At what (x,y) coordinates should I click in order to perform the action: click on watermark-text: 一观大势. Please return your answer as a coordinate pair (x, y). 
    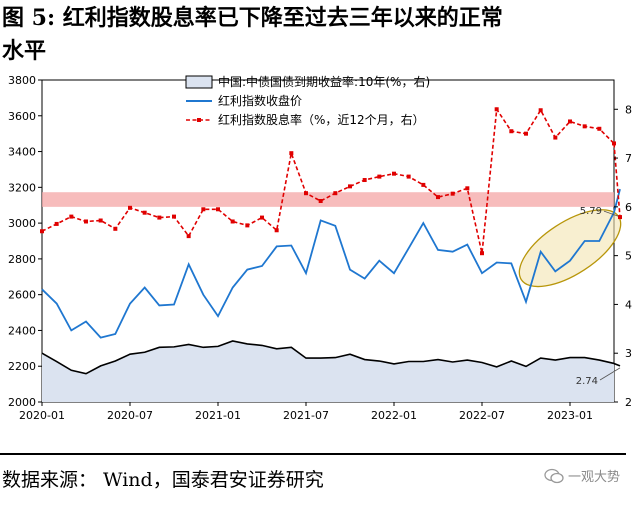
    Looking at the image, I should click on (593, 477).